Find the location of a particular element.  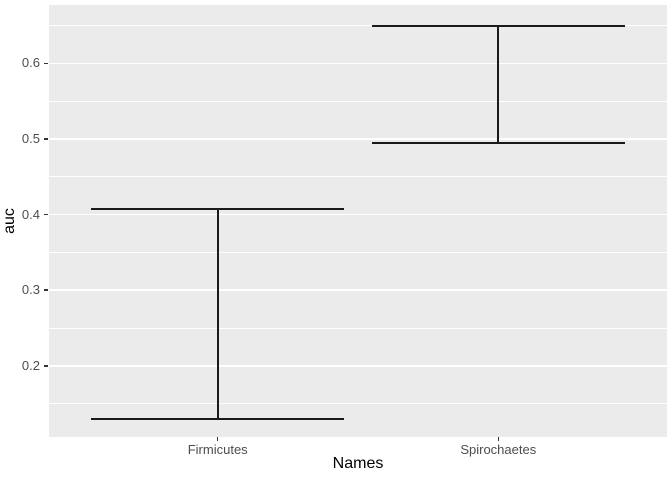

x-axis-tick-marks is located at coordinates (358, 439).